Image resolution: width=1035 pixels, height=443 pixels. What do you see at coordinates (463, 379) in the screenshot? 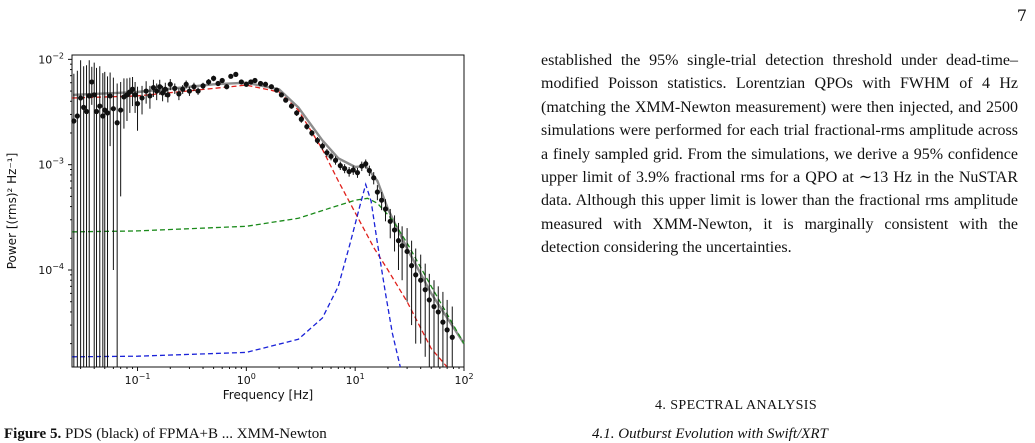
I see `x-tick-label: 10²` at bounding box center [463, 379].